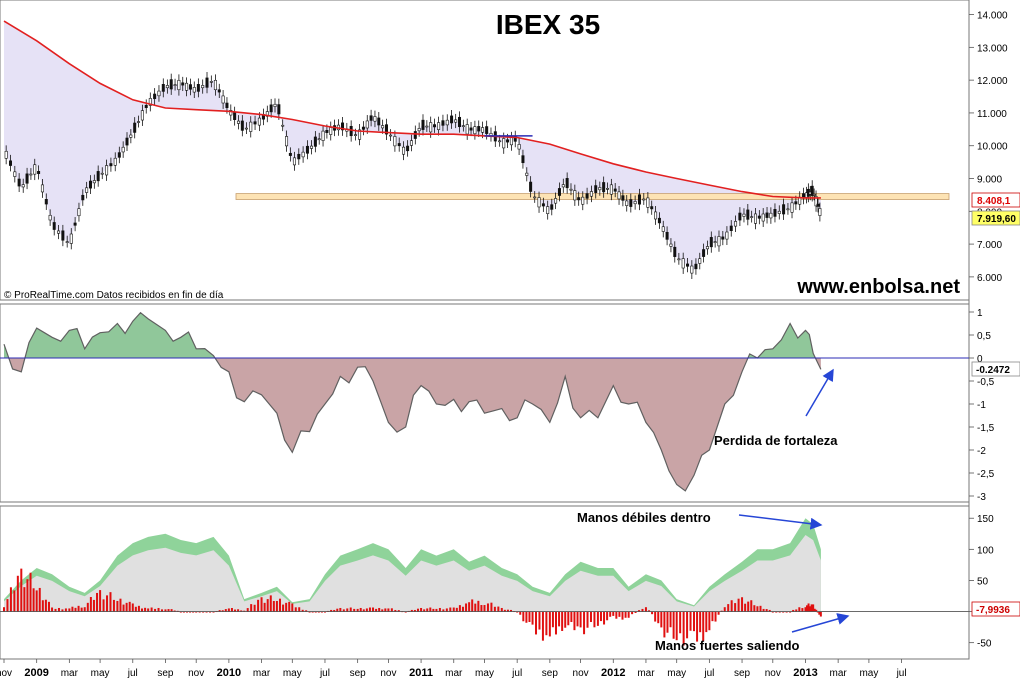 The height and width of the screenshot is (682, 1020). I want to click on x-tick-label: sep, so click(550, 673).